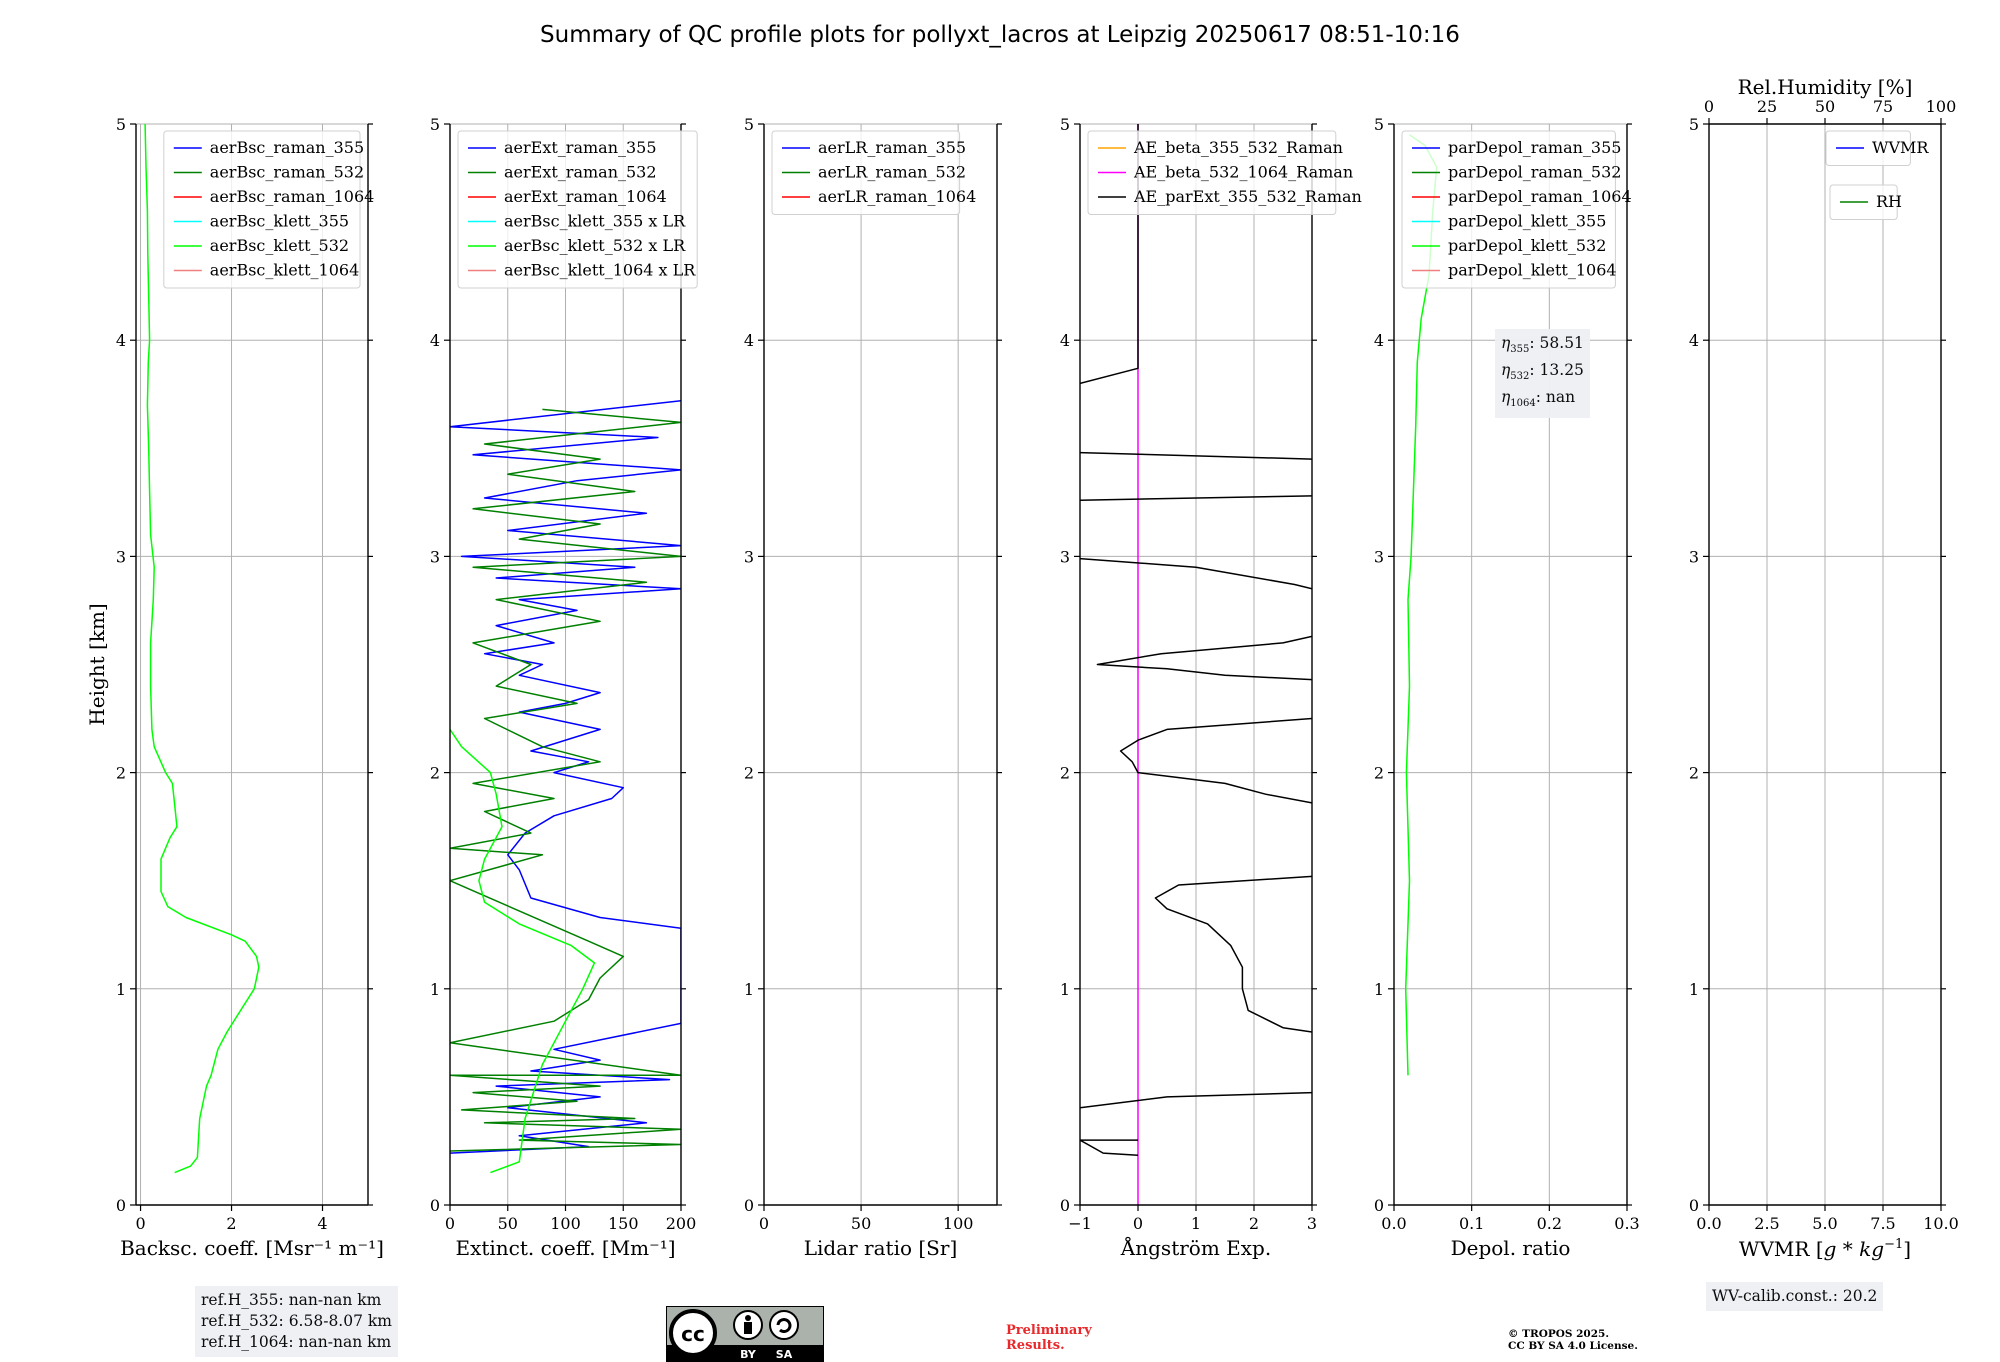 The height and width of the screenshot is (1362, 2000). Describe the element at coordinates (287, 172) in the screenshot. I see `legend-entry: aerBsc_raman_532` at that location.